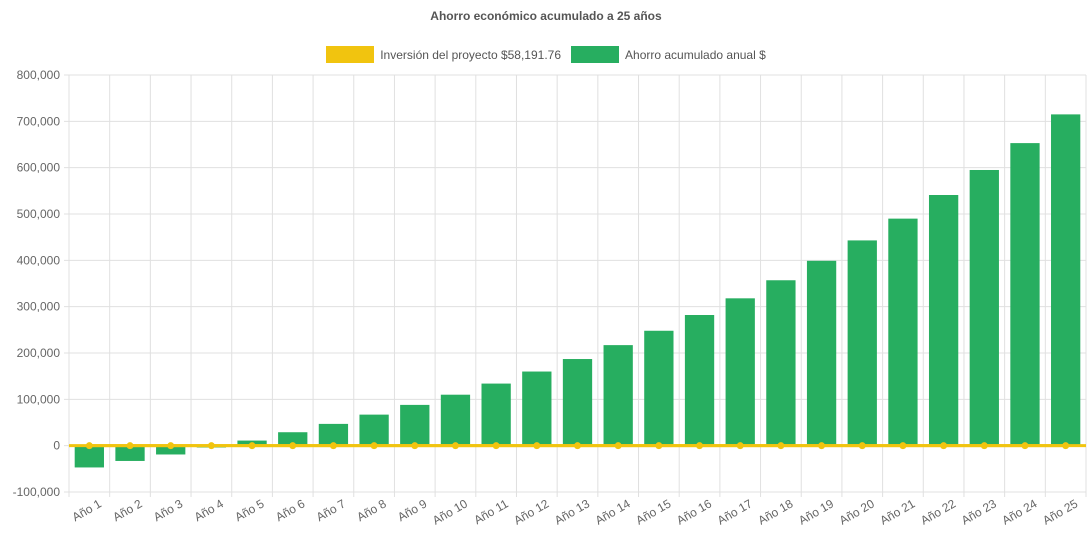  What do you see at coordinates (695, 54) in the screenshot?
I see `legend-label-ahorro: Ahorro acumulado anual $` at bounding box center [695, 54].